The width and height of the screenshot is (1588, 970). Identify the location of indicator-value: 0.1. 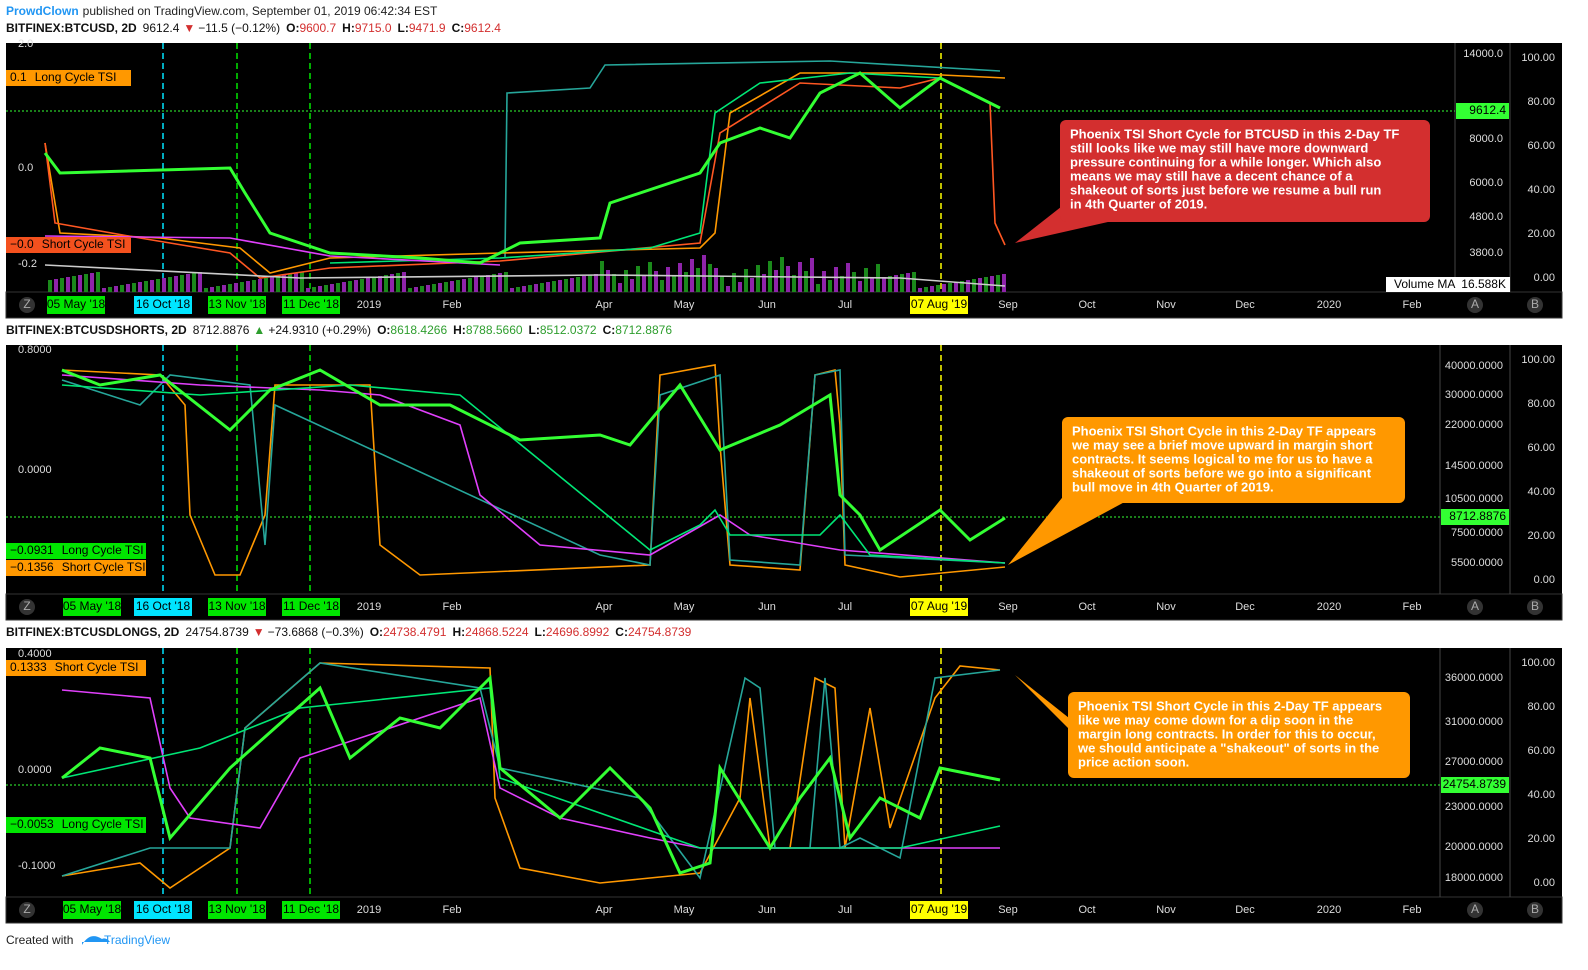
(18, 77).